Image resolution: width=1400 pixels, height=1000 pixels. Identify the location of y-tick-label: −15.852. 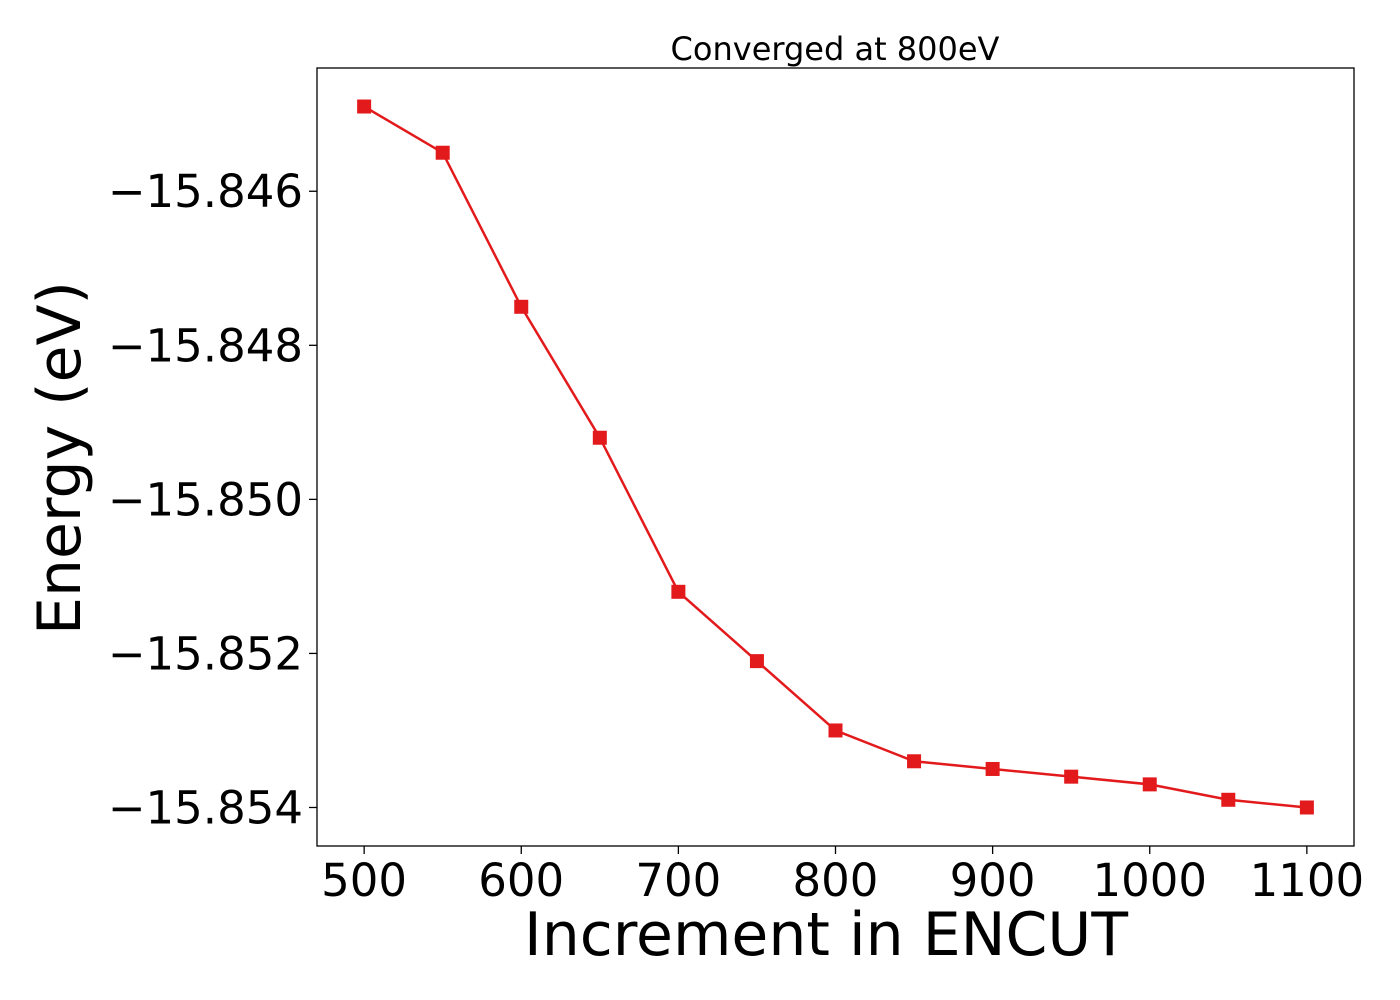
(205, 653).